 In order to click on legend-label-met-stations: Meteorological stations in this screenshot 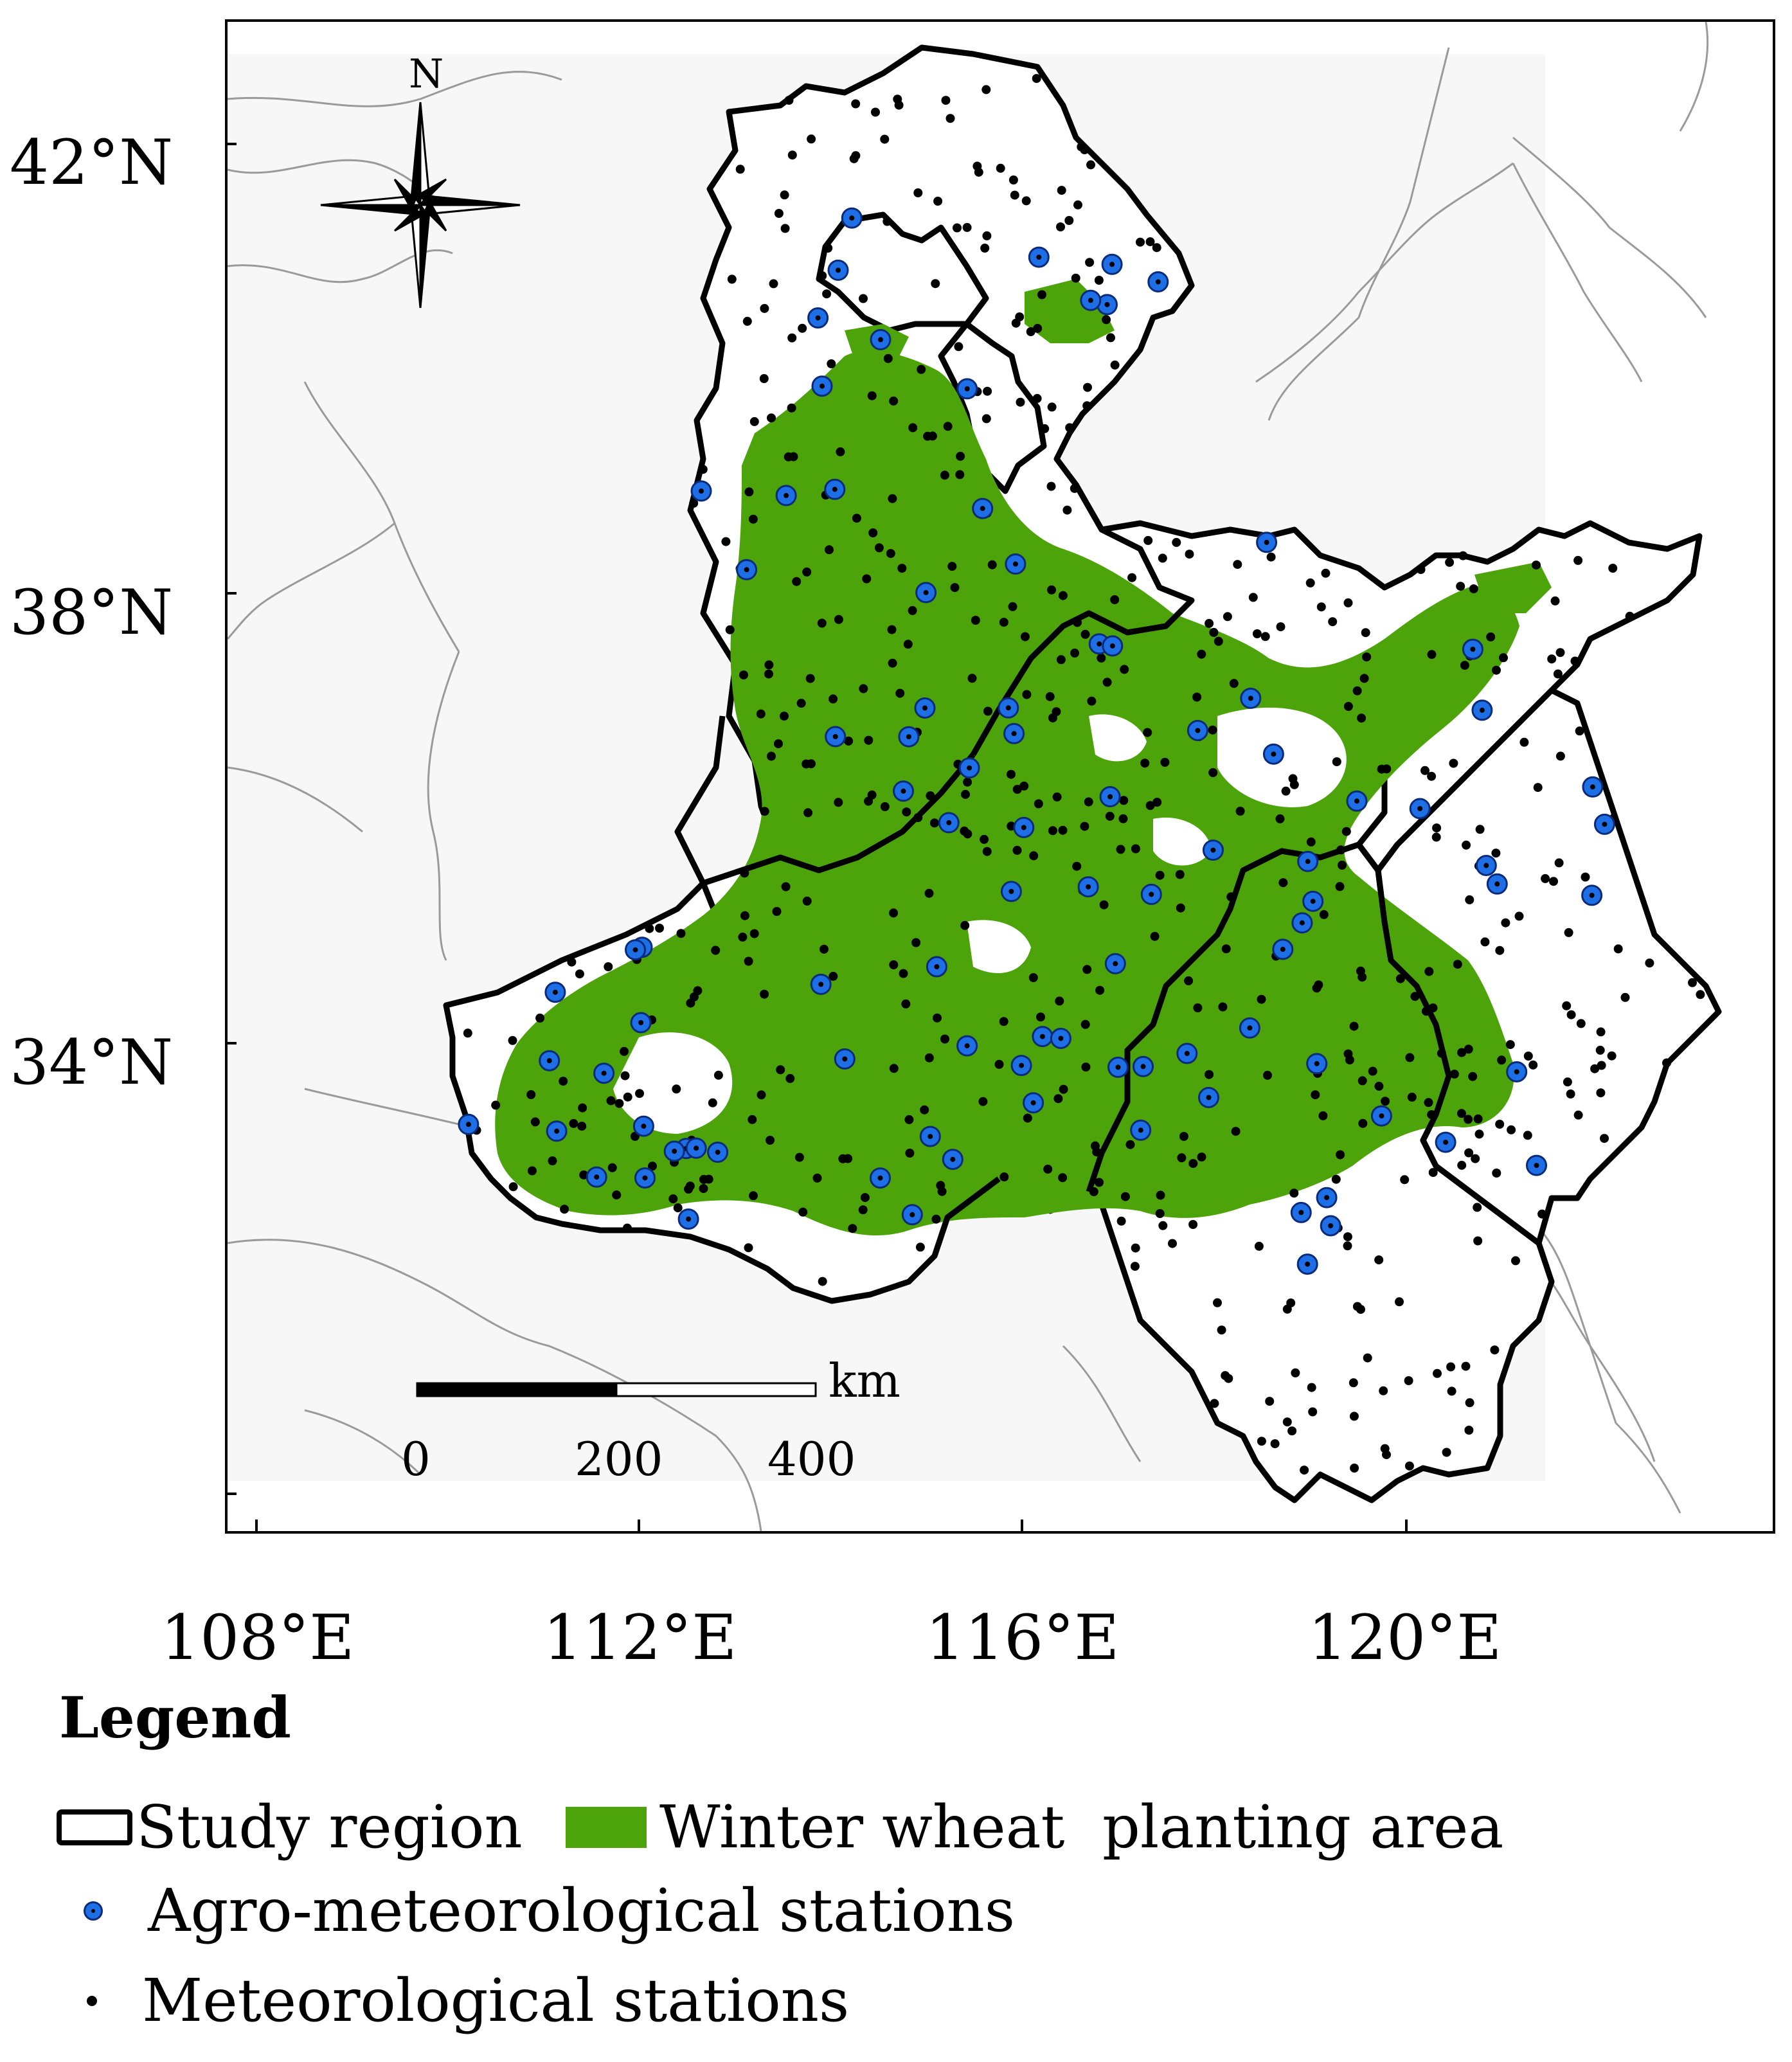, I will do `click(496, 2001)`.